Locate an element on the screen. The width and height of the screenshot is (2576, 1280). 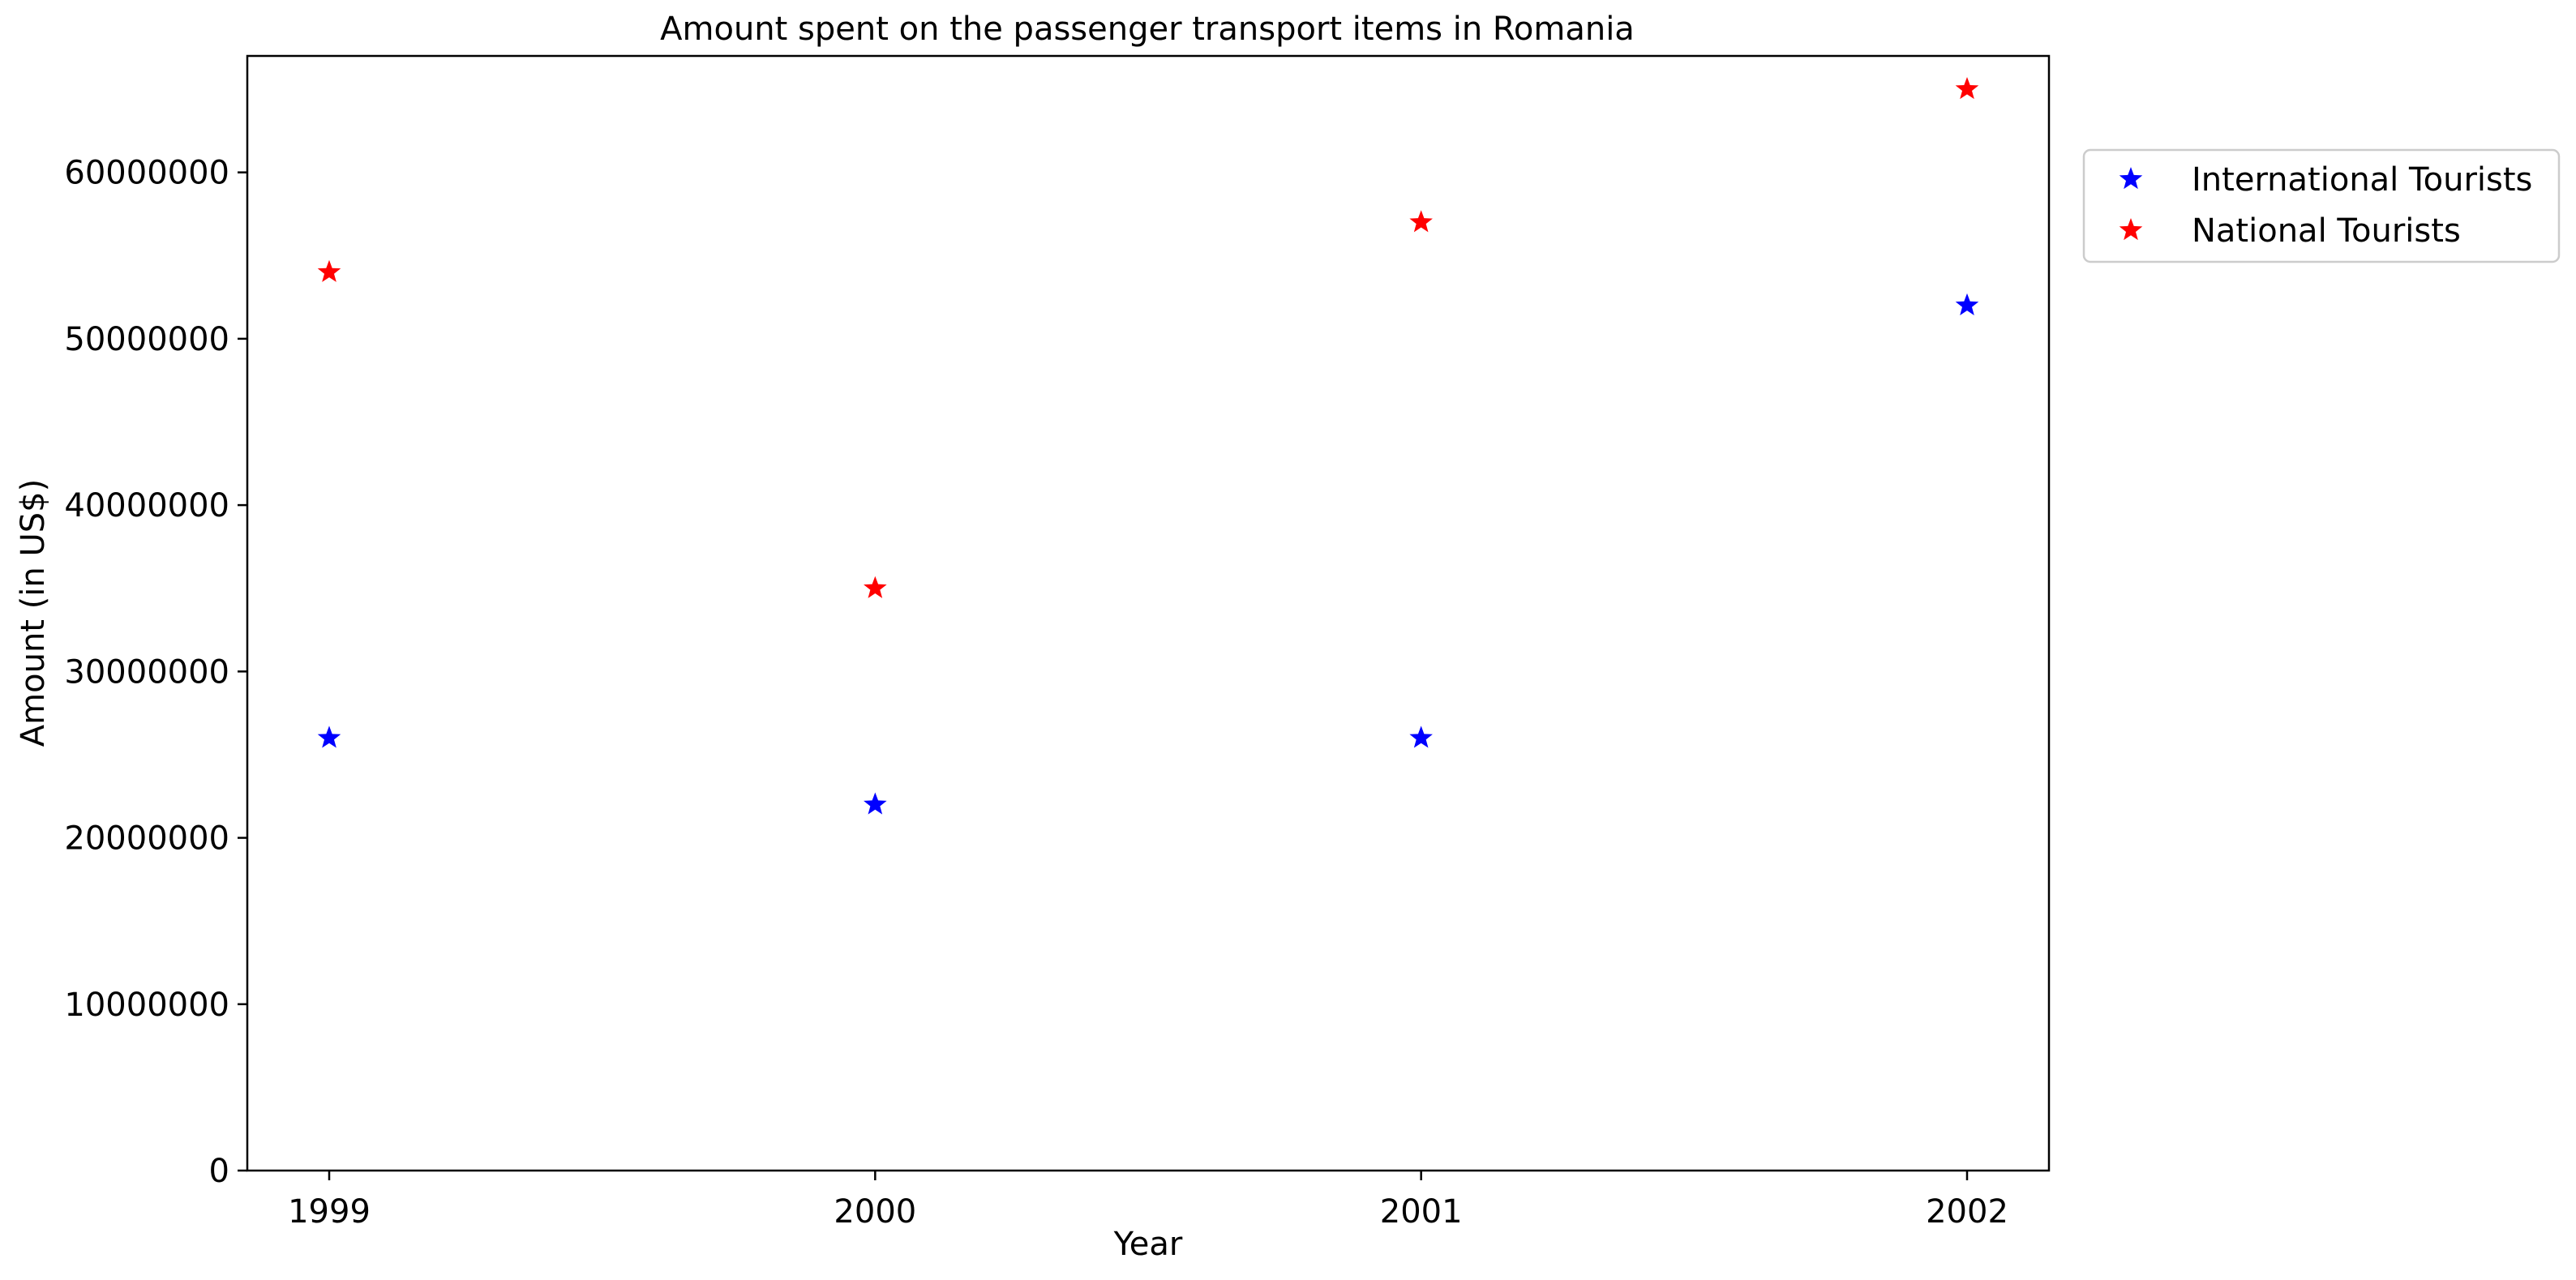
legend: International Tourists National Tourists is located at coordinates (2321, 206).